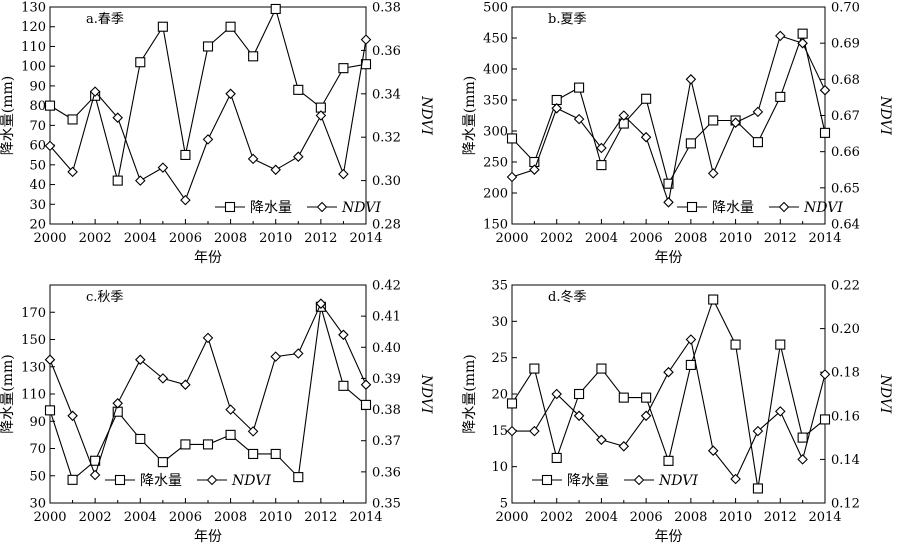 The image size is (900, 551). What do you see at coordinates (499, 286) in the screenshot?
I see `y-tick-label: 35` at bounding box center [499, 286].